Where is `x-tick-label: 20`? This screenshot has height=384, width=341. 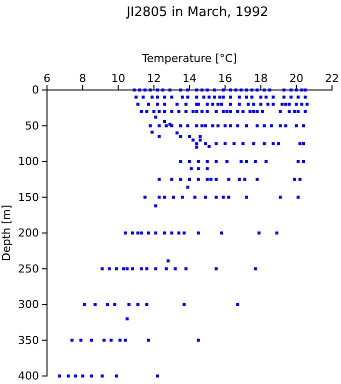
x-tick-label: 20 is located at coordinates (296, 78).